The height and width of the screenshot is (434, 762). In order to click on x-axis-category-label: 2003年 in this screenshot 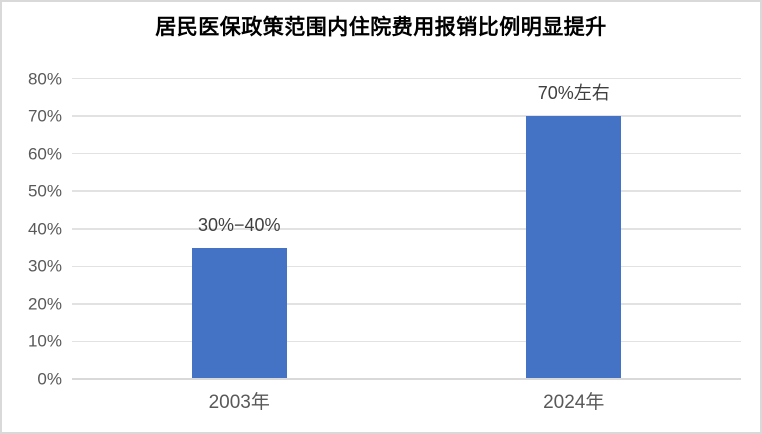, I will do `click(239, 402)`.